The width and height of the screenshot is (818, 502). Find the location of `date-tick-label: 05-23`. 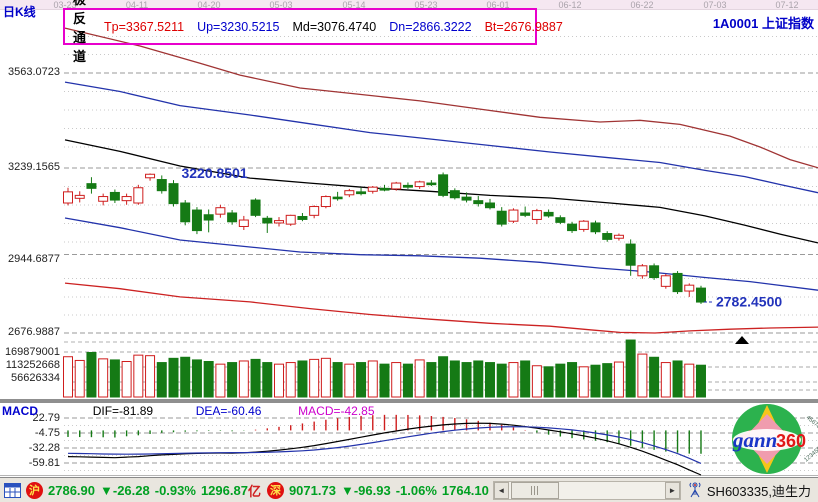

date-tick-label: 05-23 is located at coordinates (426, 5).